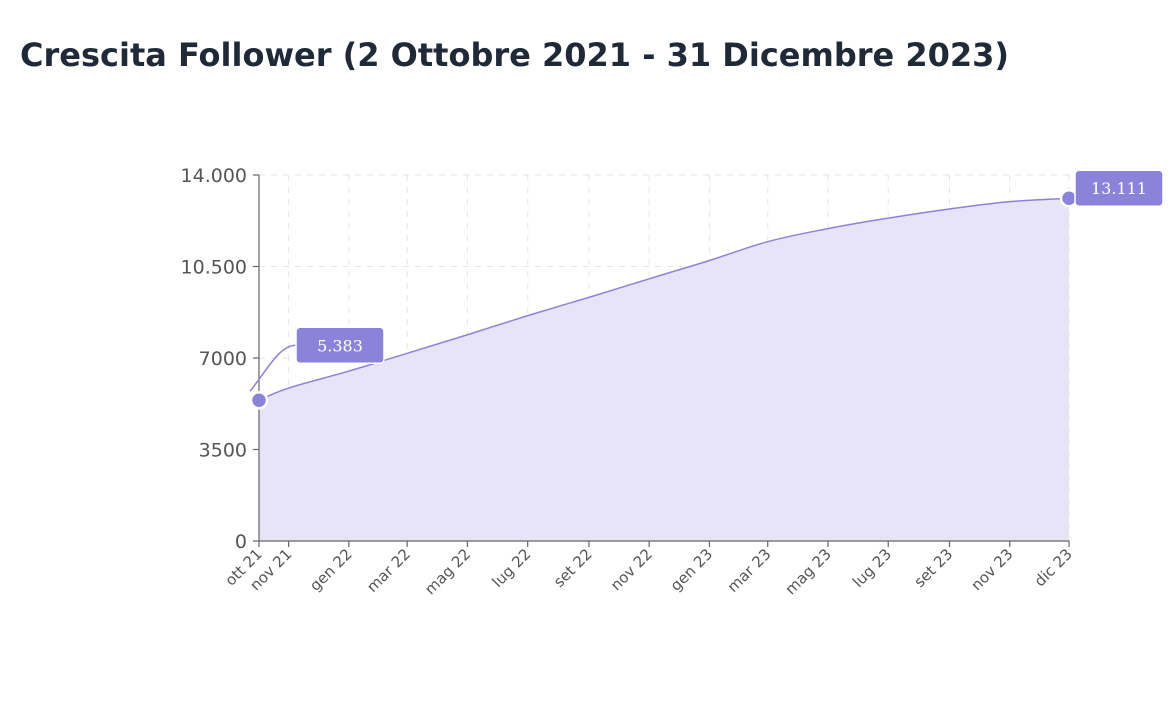  What do you see at coordinates (223, 451) in the screenshot?
I see `y-tick-label: 3500` at bounding box center [223, 451].